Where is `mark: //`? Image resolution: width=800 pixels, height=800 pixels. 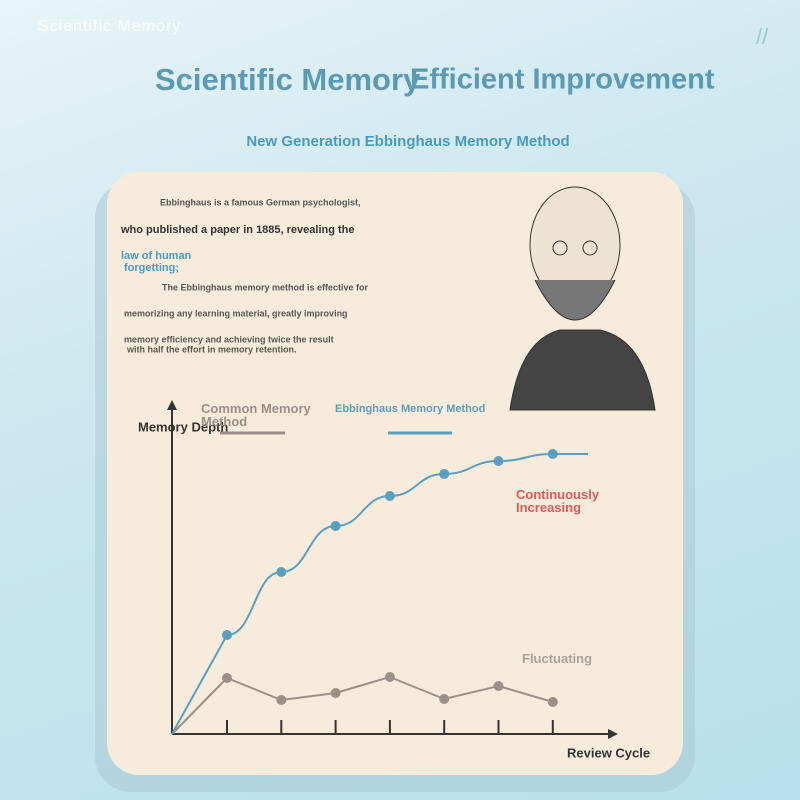
mark: // is located at coordinates (762, 36).